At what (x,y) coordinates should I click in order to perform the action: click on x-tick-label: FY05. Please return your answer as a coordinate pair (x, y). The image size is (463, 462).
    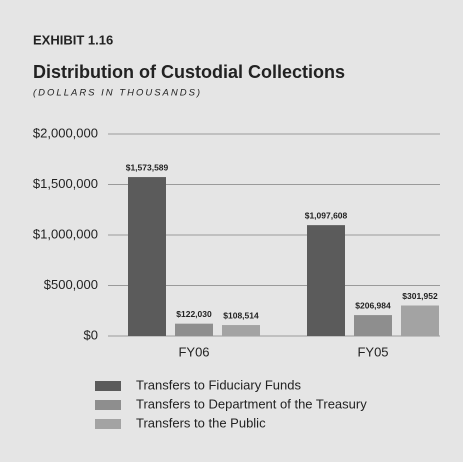
    Looking at the image, I should click on (372, 351).